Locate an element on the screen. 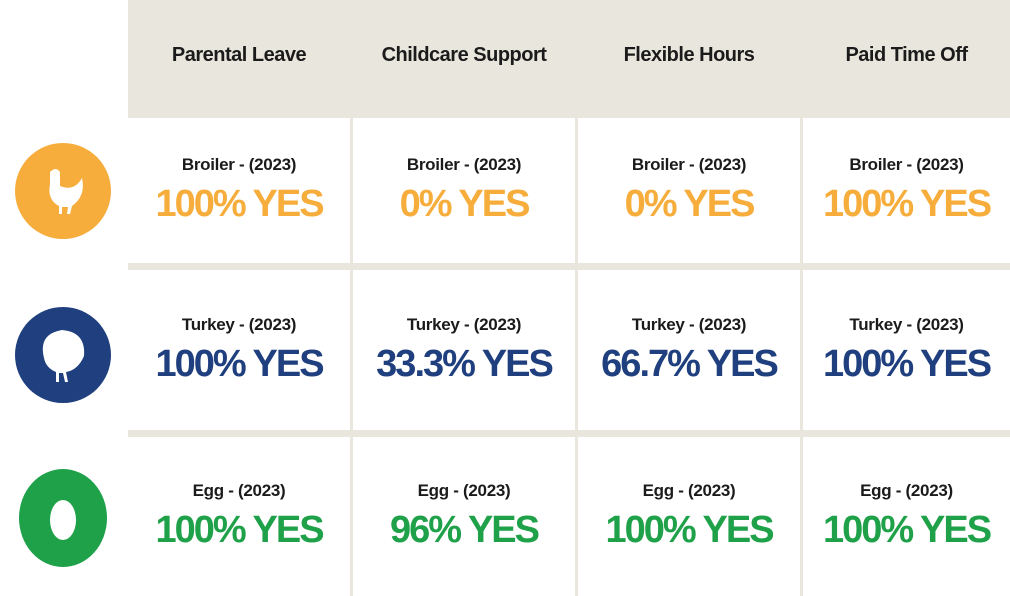 Image resolution: width=1010 pixels, height=596 pixels. cell: Egg - (2023) 96% YES is located at coordinates (464, 516).